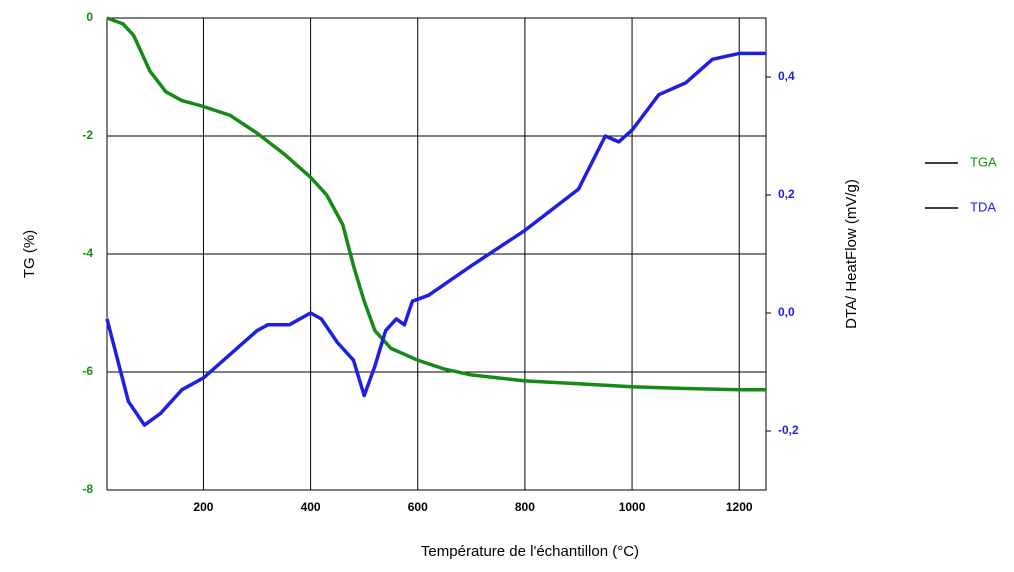  What do you see at coordinates (851, 254) in the screenshot?
I see `y2-axis-label: DTA/ HeatFlow (mV/g)` at bounding box center [851, 254].